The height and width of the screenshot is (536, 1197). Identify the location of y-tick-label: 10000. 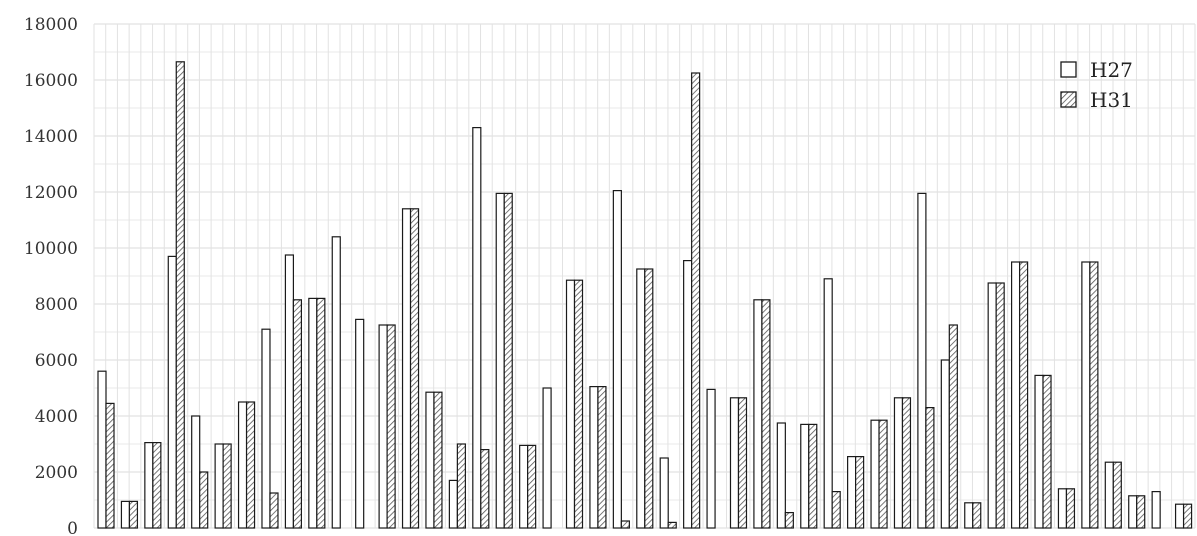
(51, 249).